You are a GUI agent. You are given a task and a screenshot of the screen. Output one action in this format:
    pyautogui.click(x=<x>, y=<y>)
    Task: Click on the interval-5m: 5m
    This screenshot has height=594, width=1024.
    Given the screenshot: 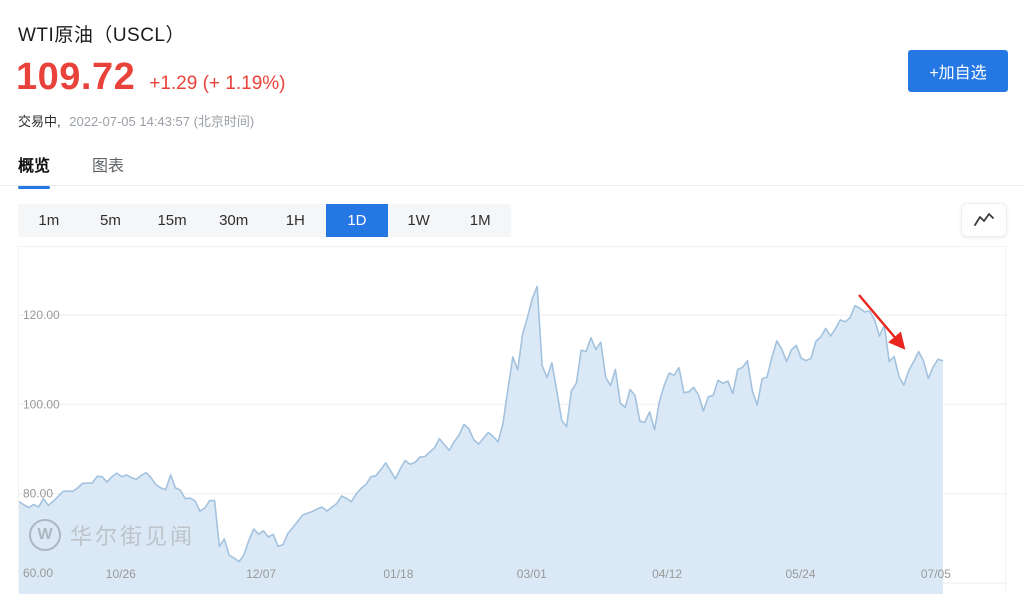 What is the action you would take?
    pyautogui.click(x=110, y=220)
    